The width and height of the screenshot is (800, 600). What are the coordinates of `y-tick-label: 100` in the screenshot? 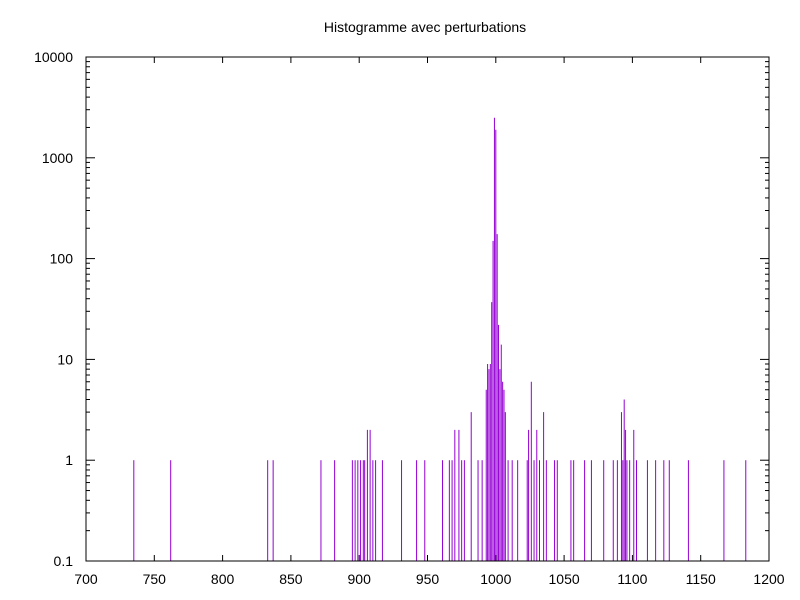 It's located at (62, 259).